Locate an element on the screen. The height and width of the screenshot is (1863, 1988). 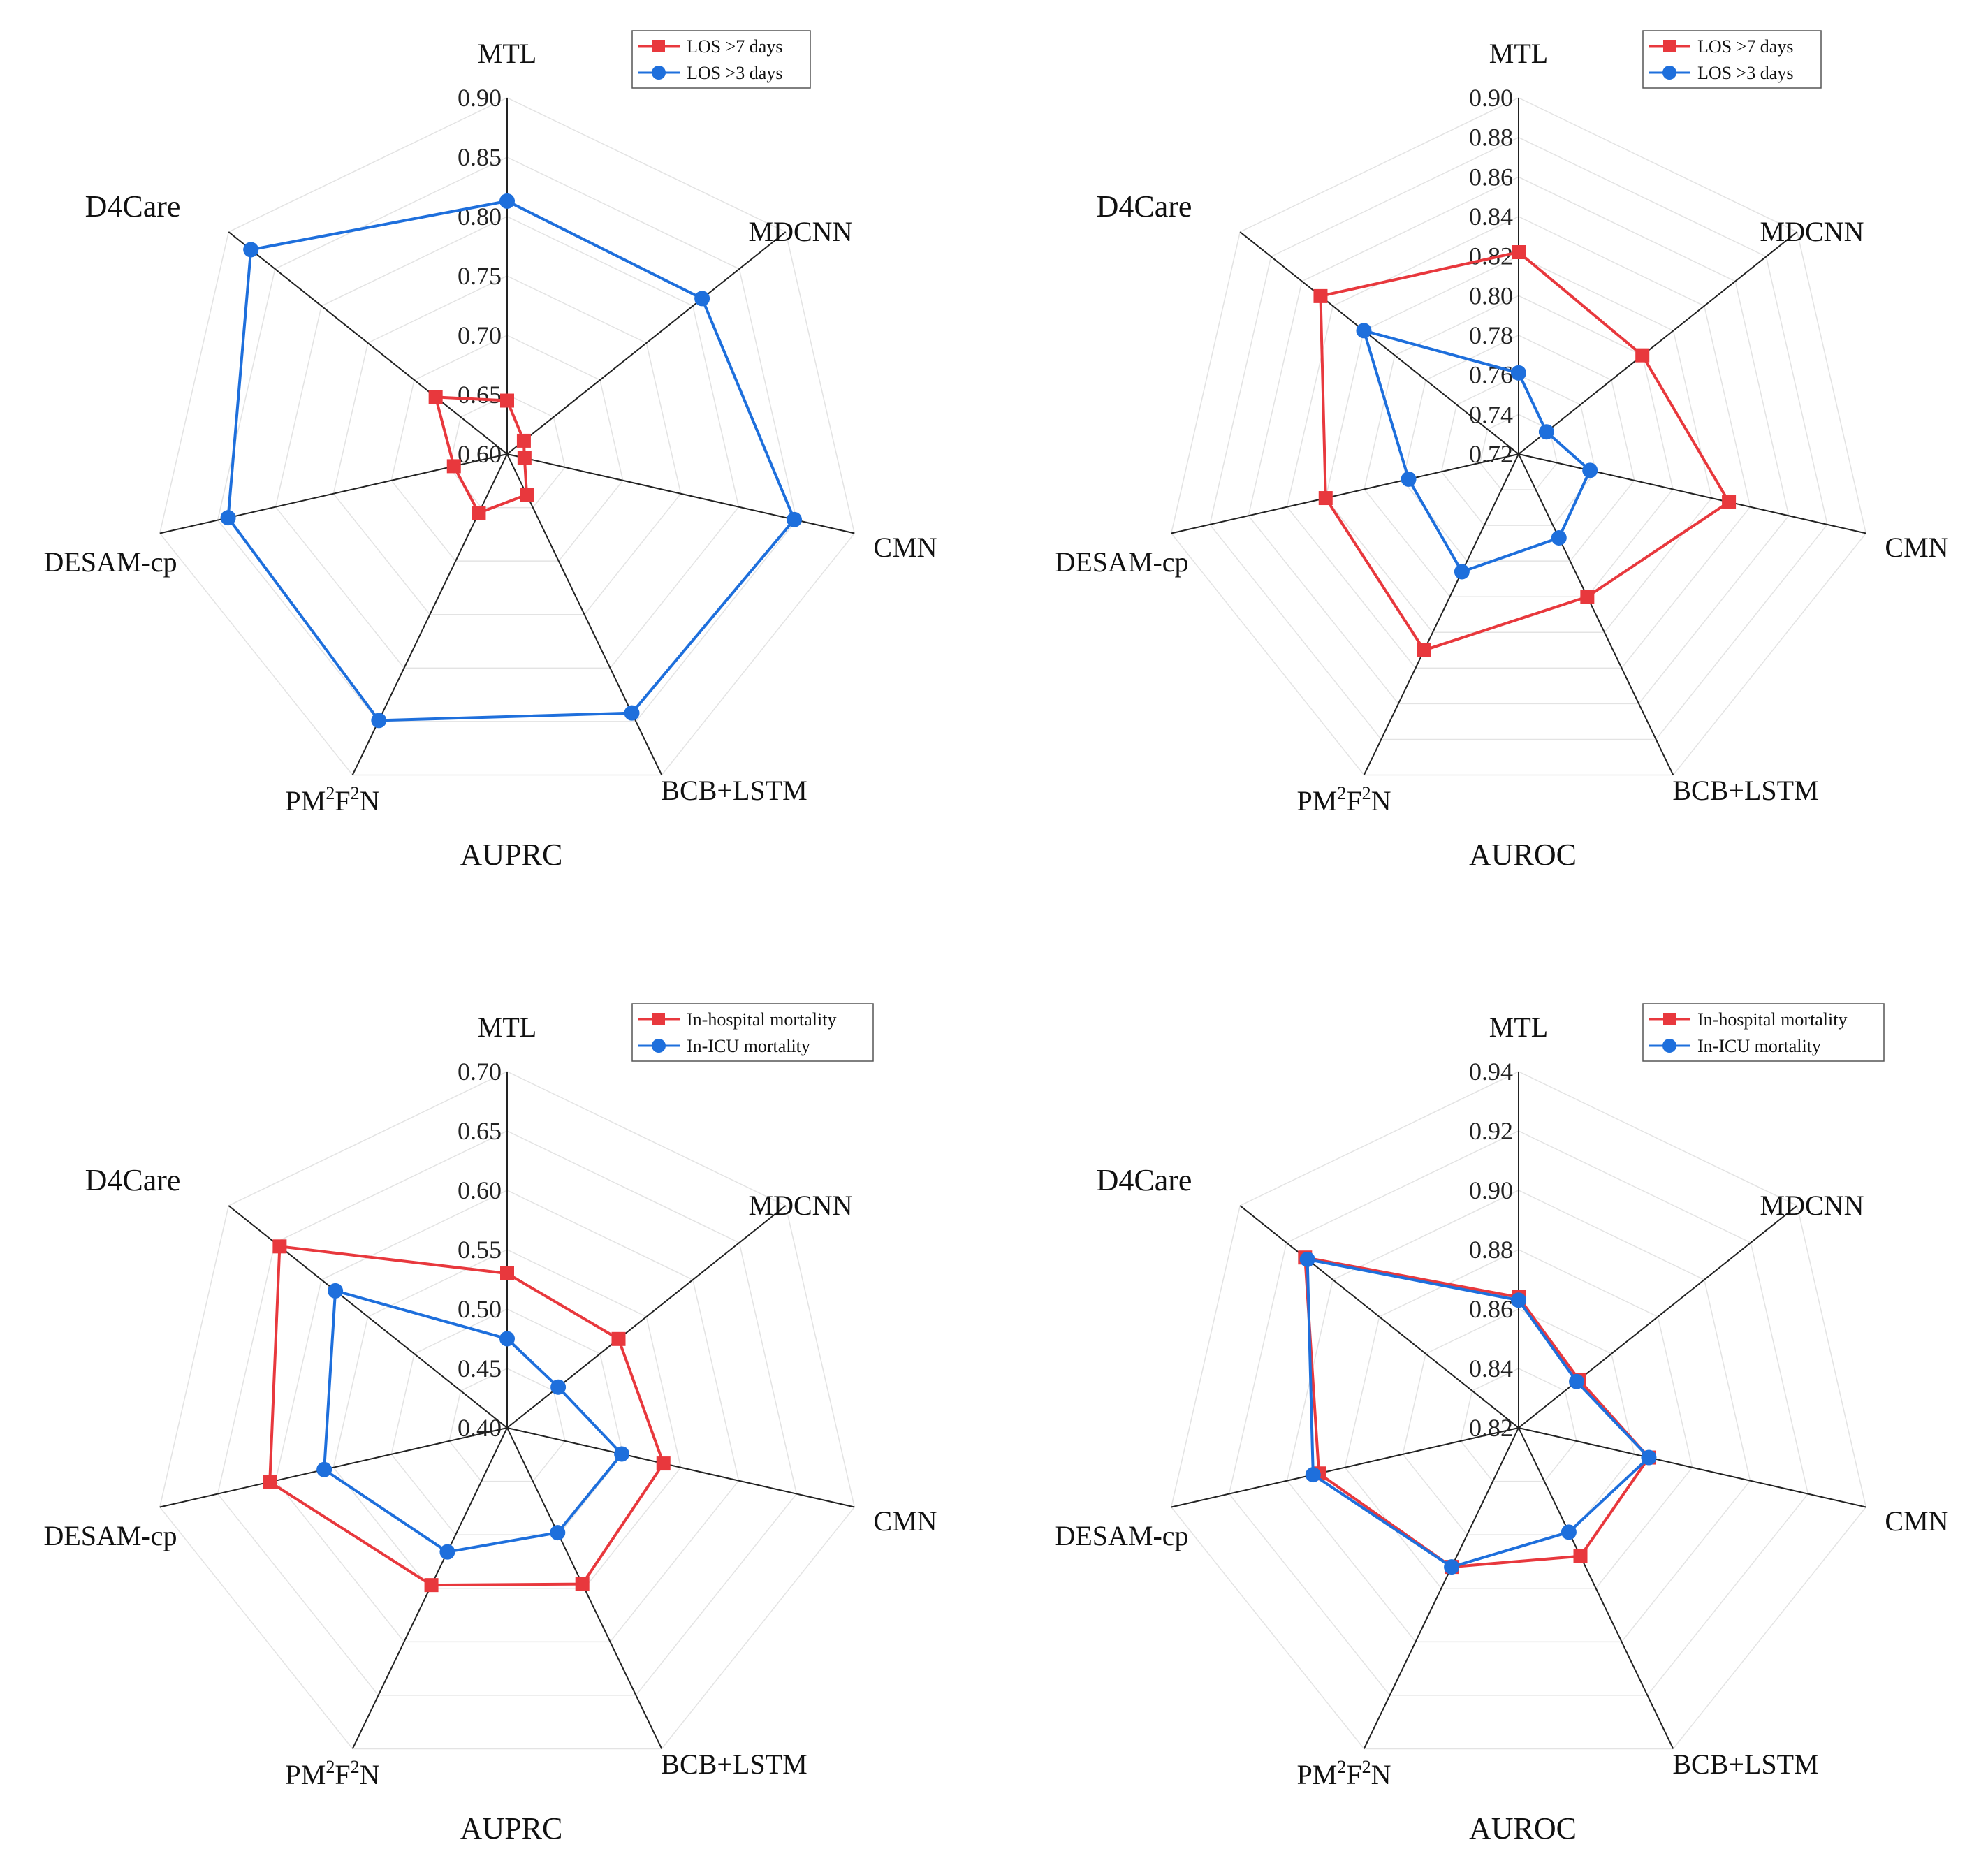
tick-label: 0.55 is located at coordinates (480, 1250).